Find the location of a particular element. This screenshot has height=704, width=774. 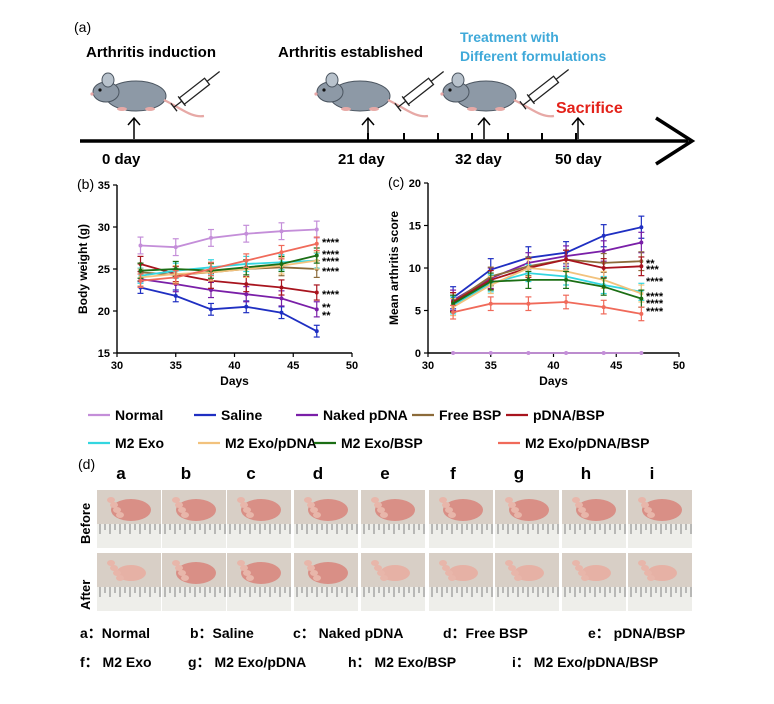

column-label-h: h is located at coordinates (586, 473).